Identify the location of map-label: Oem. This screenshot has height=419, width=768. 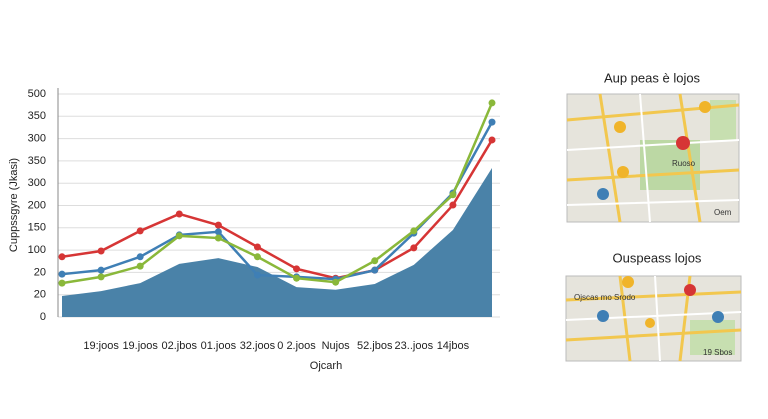
(723, 212).